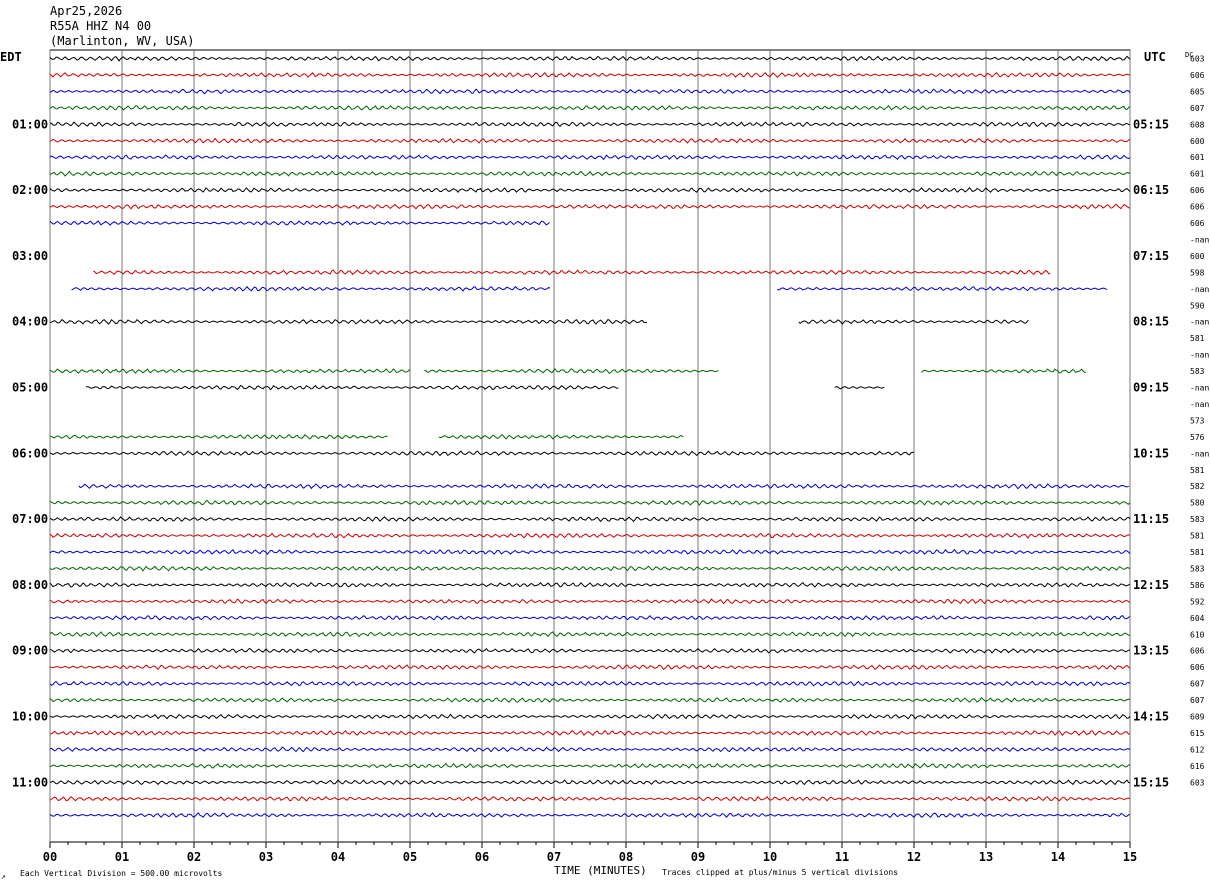 The image size is (1210, 886). What do you see at coordinates (1197, 601) in the screenshot?
I see `dc-offset-label: 592` at bounding box center [1197, 601].